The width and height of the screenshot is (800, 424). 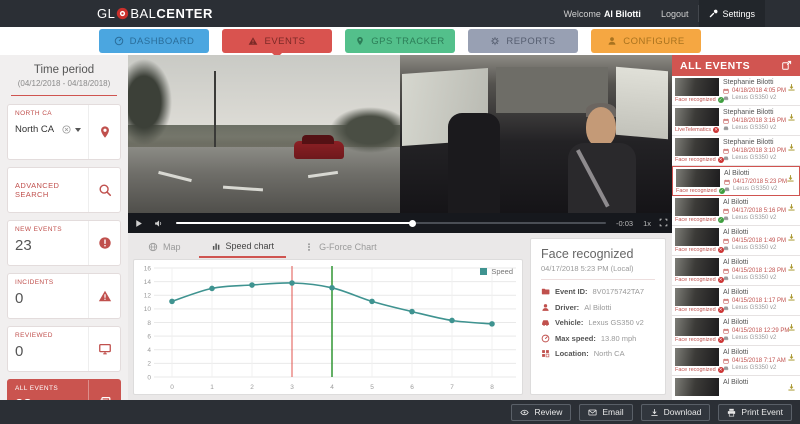 I want to click on counter-value: 23, so click(x=23, y=245).